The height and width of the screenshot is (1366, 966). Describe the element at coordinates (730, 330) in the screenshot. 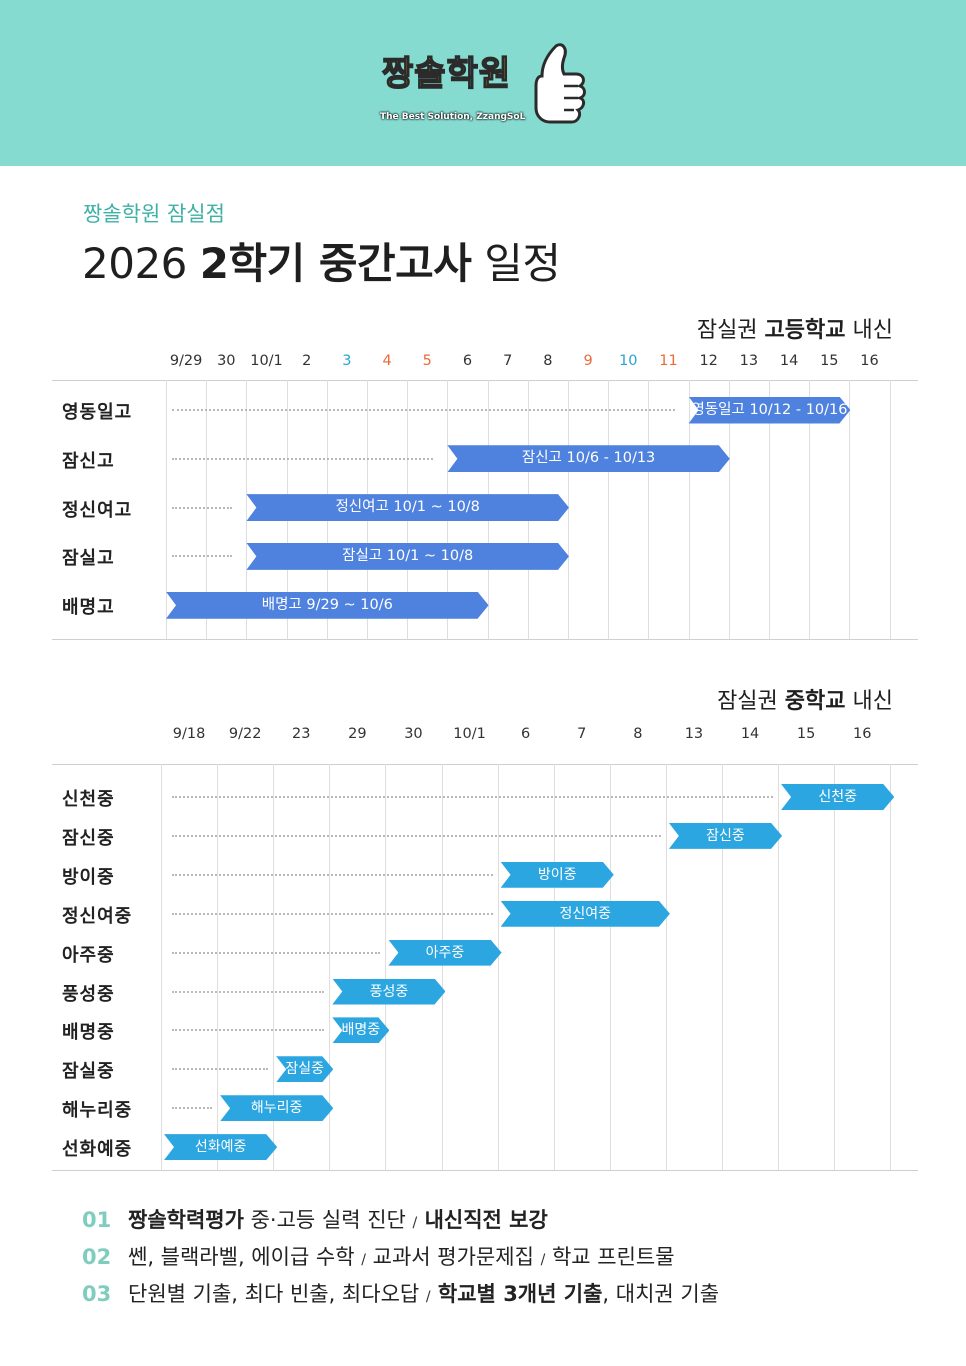

I see `hs-title-prefix: 잠실권` at that location.